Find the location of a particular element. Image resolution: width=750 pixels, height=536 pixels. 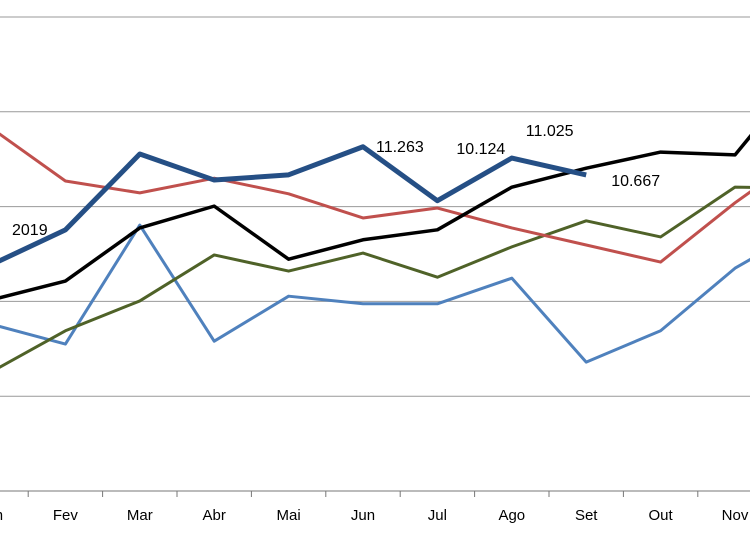

x-tick-label: Ago is located at coordinates (511, 515).